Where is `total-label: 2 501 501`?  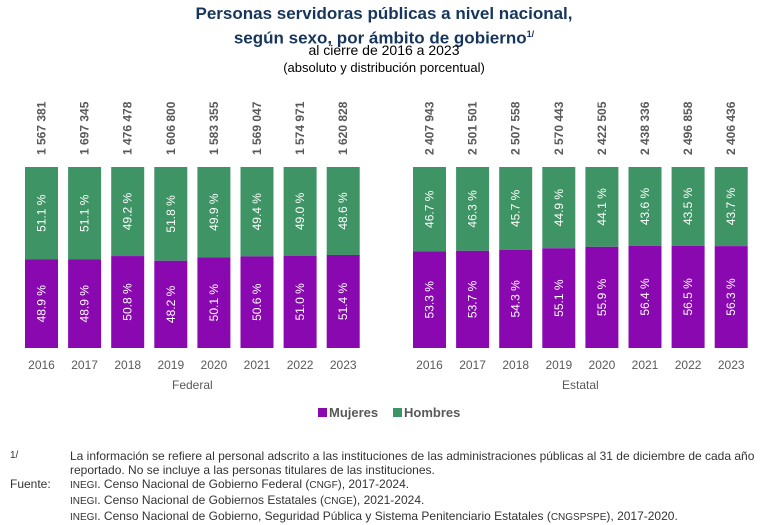 total-label: 2 501 501 is located at coordinates (473, 128).